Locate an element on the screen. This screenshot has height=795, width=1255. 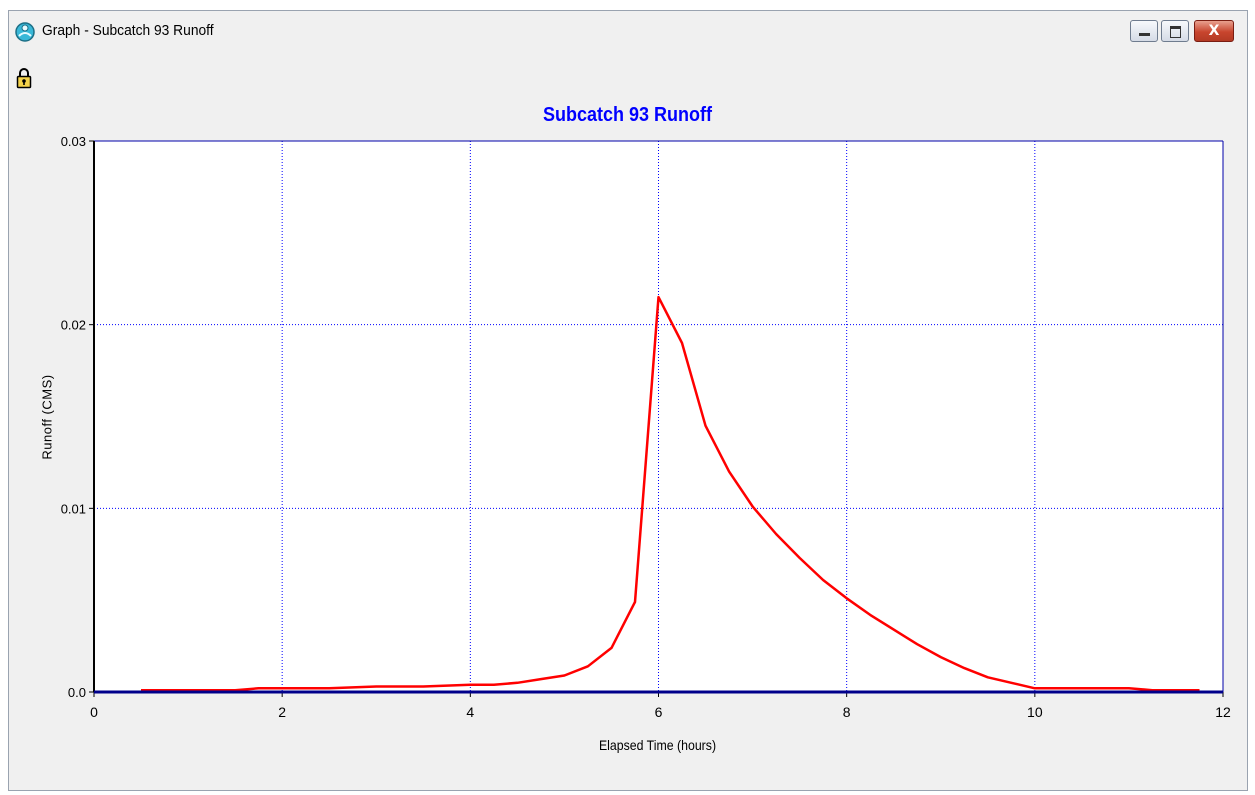
close-button: X is located at coordinates (1214, 31).